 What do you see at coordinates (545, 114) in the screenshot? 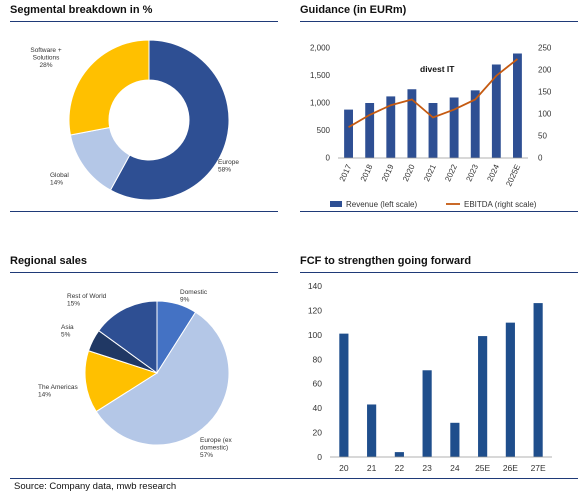
I see `right-tick-label: 100` at bounding box center [545, 114].